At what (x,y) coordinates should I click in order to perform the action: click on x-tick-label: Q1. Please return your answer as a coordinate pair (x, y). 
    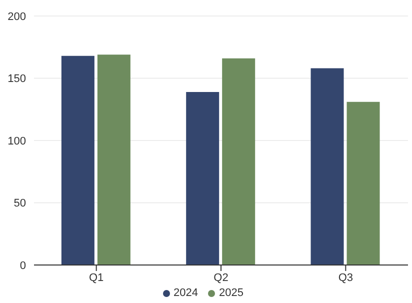
    Looking at the image, I should click on (96, 278).